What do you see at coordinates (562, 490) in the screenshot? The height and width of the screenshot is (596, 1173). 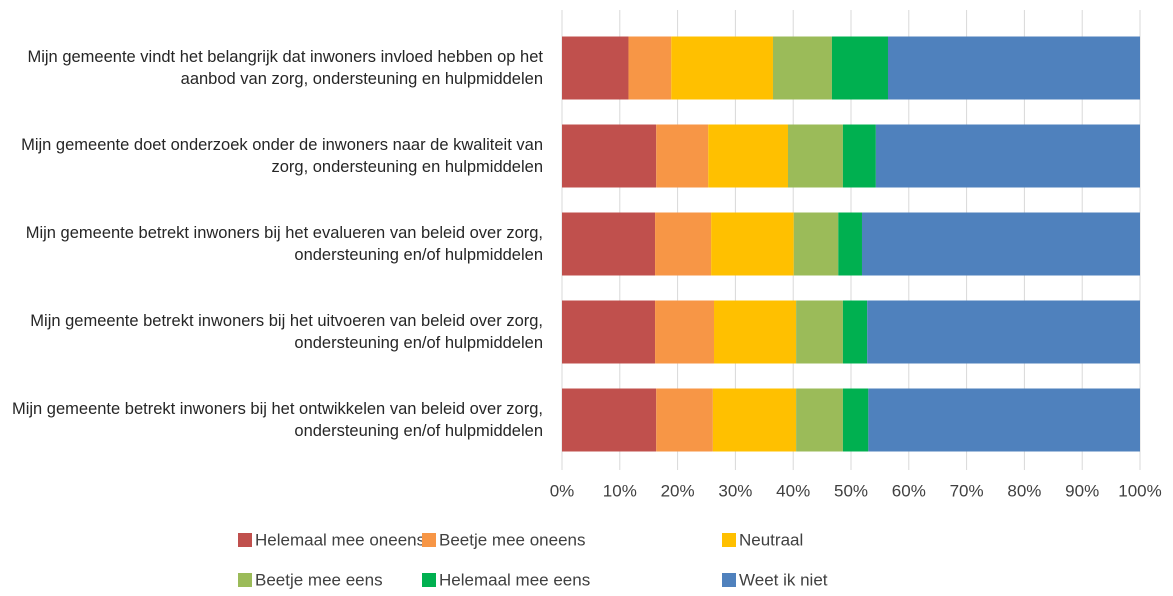 I see `x-tick-label: 0%` at bounding box center [562, 490].